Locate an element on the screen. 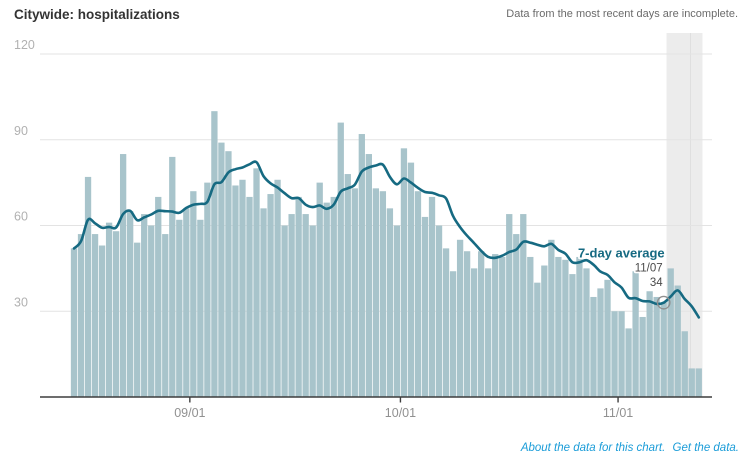 The width and height of the screenshot is (752, 462). bar-09/13 is located at coordinates (277, 288).